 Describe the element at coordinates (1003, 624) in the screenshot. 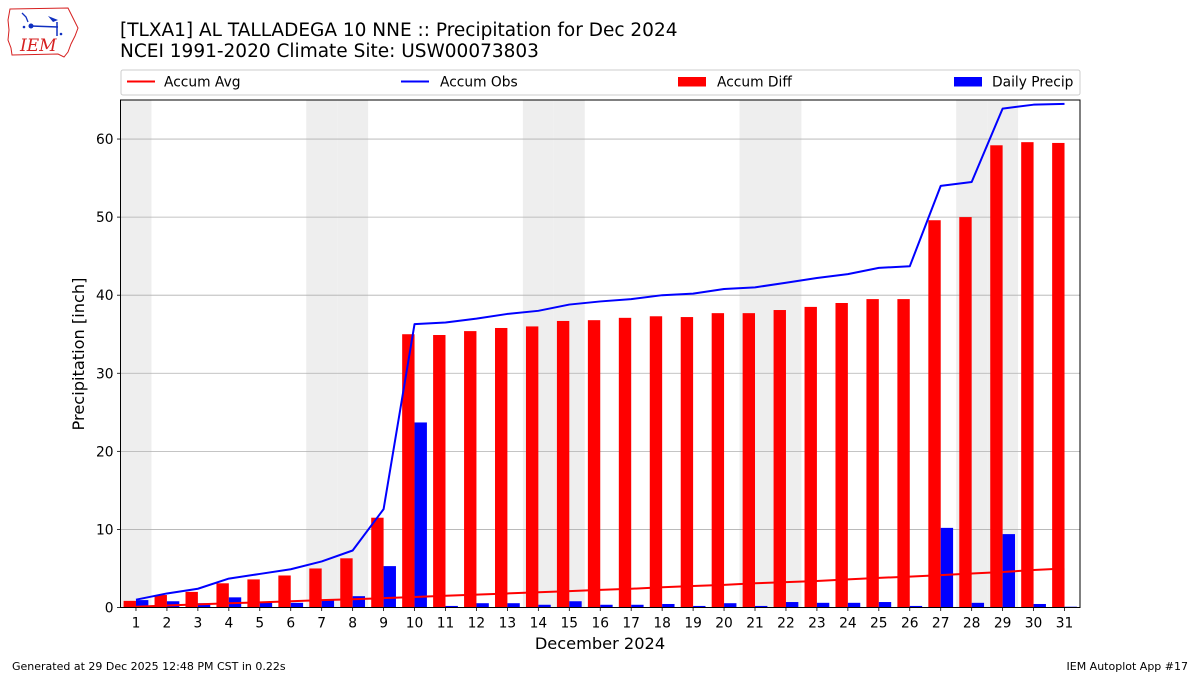

I see `x-tick-label-29: 29` at that location.